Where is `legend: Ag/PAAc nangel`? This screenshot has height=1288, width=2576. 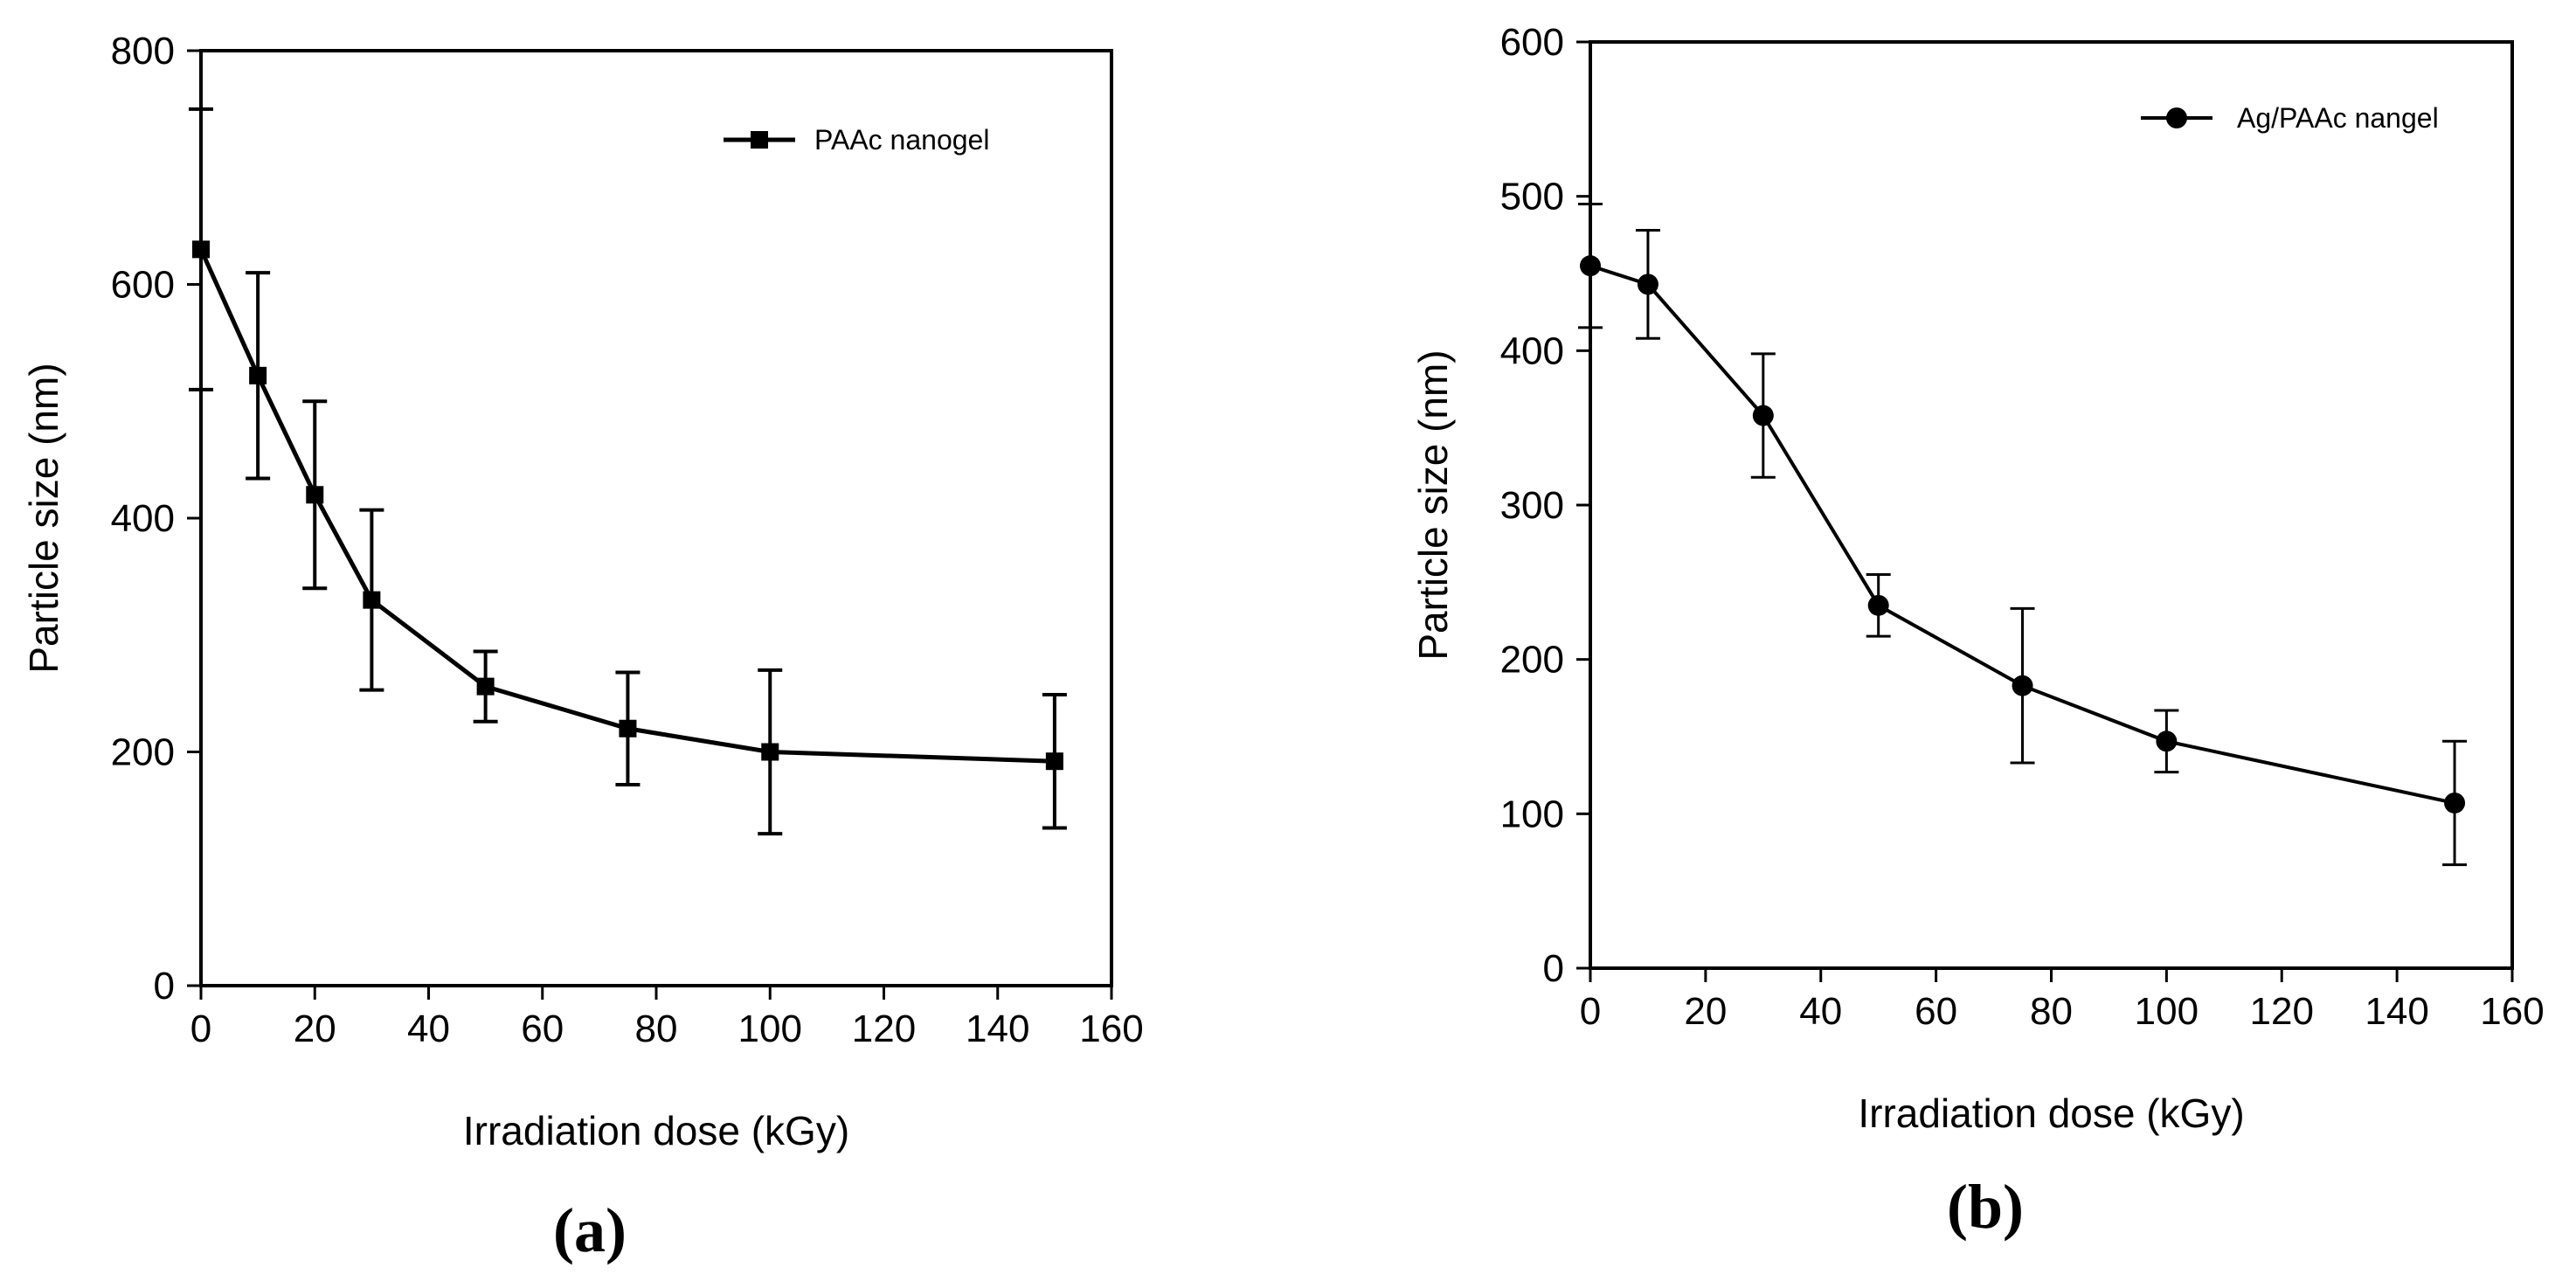 legend: Ag/PAAc nangel is located at coordinates (2290, 118).